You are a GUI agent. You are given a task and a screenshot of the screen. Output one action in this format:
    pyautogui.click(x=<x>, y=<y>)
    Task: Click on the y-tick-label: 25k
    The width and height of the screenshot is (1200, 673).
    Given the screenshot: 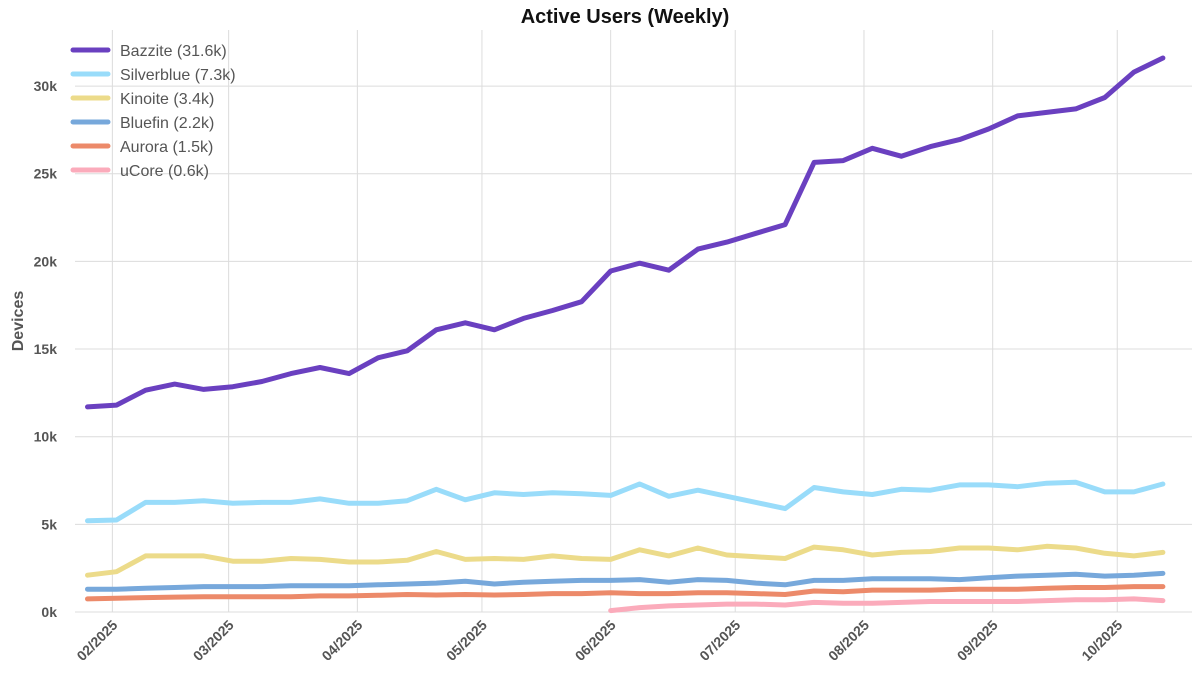 What is the action you would take?
    pyautogui.click(x=46, y=174)
    